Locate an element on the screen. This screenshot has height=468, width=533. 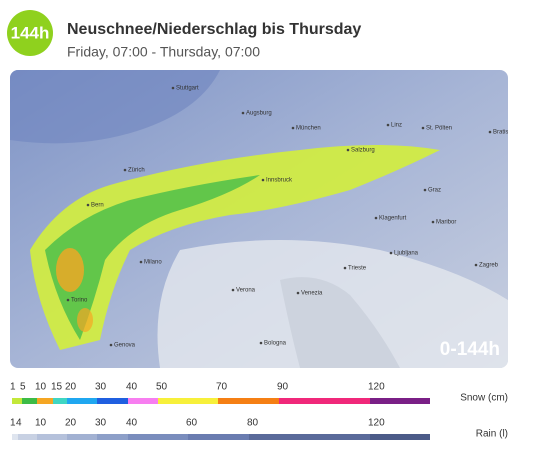
legend-tick: 70 is located at coordinates (222, 387).